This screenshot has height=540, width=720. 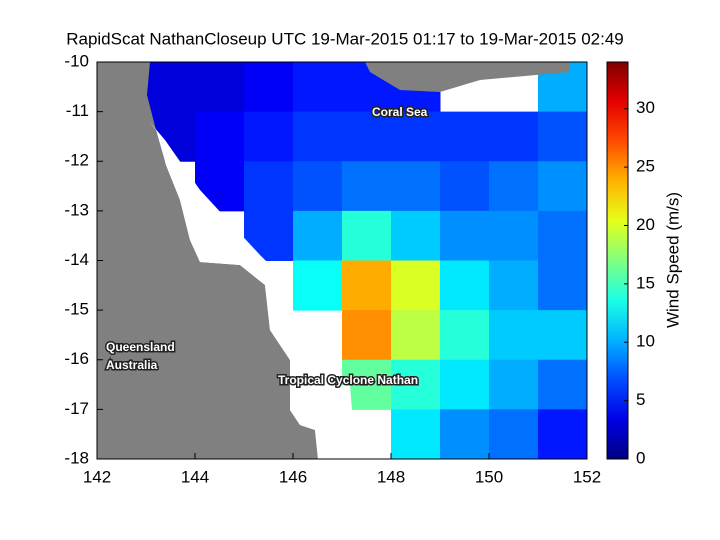 I want to click on x-tick-label: 150, so click(x=489, y=476).